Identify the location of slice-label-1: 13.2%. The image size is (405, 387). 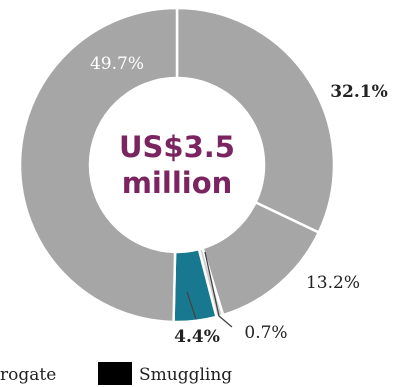
(333, 283).